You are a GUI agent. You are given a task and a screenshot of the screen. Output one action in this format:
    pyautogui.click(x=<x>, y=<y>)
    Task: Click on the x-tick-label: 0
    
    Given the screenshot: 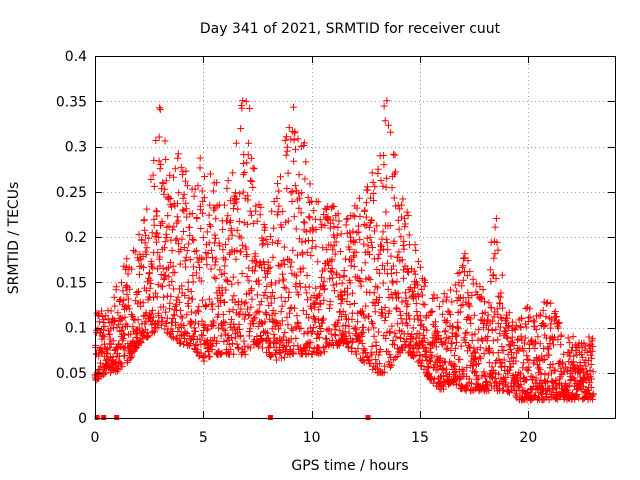 What is the action you would take?
    pyautogui.click(x=95, y=438)
    